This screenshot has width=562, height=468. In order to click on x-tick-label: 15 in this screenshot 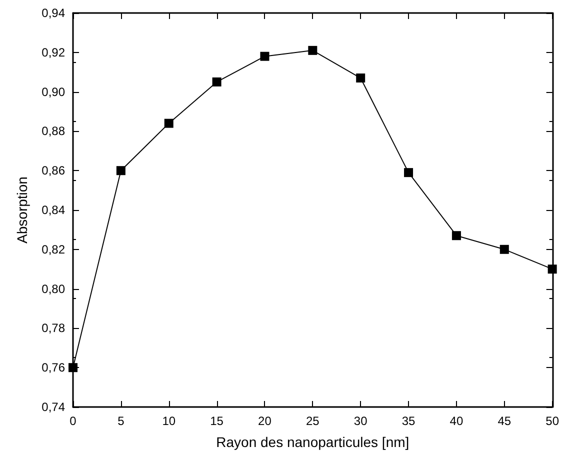, I will do `click(217, 421)`.